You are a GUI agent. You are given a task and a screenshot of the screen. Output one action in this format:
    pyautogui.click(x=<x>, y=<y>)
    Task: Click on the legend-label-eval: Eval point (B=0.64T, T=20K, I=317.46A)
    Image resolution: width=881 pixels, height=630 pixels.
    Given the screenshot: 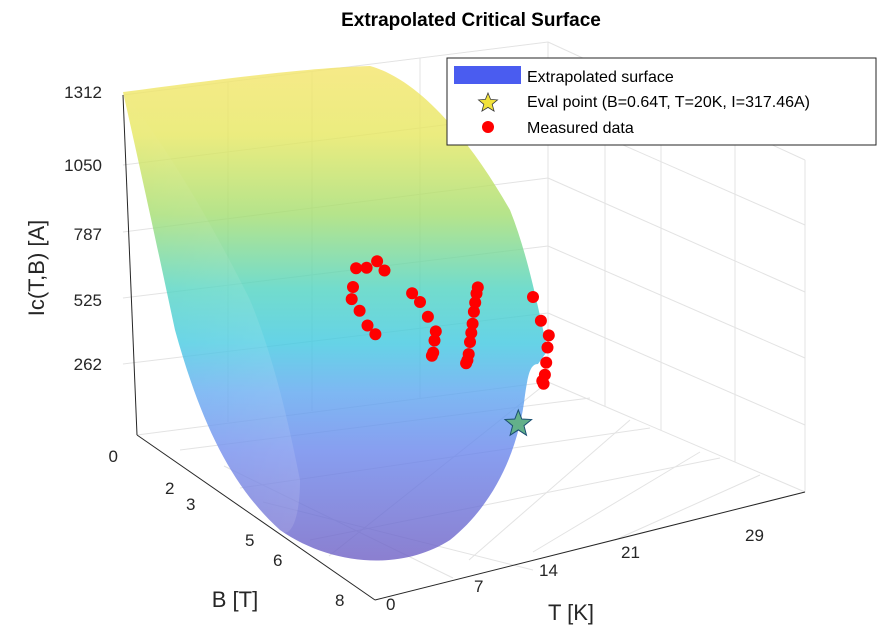 What is the action you would take?
    pyautogui.click(x=668, y=102)
    